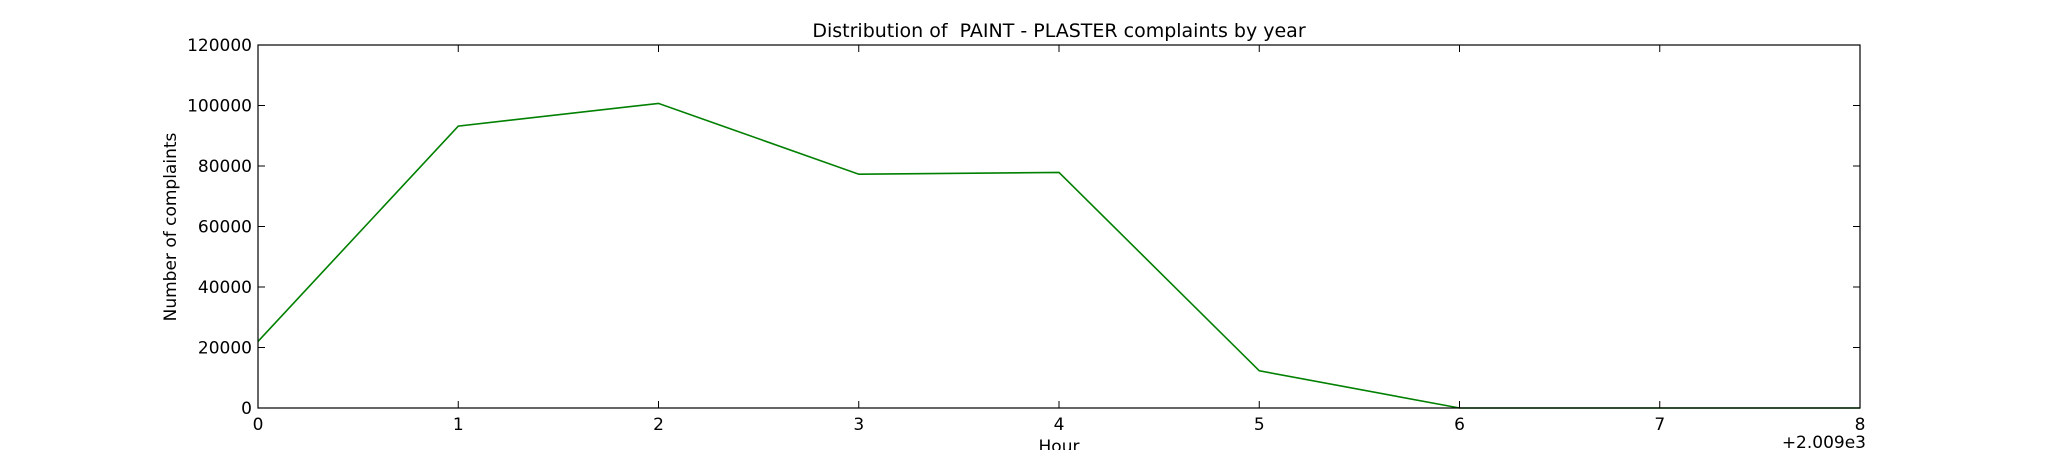 The width and height of the screenshot is (2050, 450). I want to click on x-tick-label: 1, so click(458, 425).